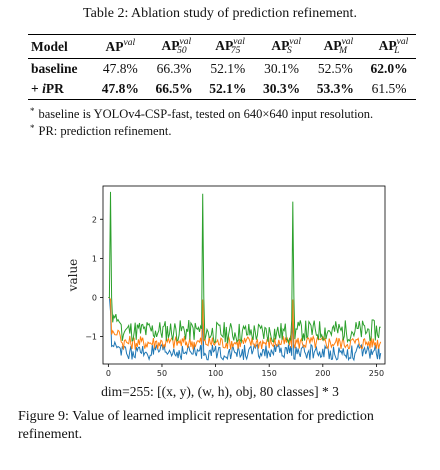 Image resolution: width=440 pixels, height=470 pixels. Describe the element at coordinates (94, 297) in the screenshot. I see `y-tick-label: 0` at that location.